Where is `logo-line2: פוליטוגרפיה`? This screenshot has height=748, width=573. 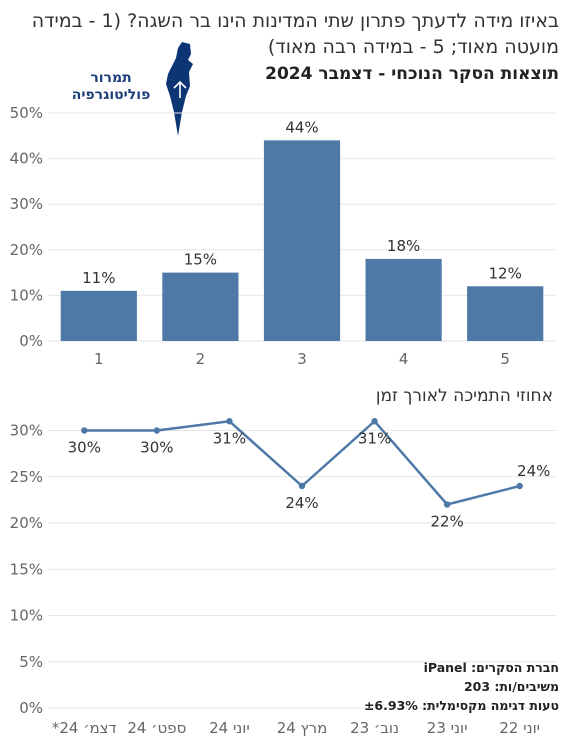 logo-line2: פוליטוגרפיה is located at coordinates (111, 95).